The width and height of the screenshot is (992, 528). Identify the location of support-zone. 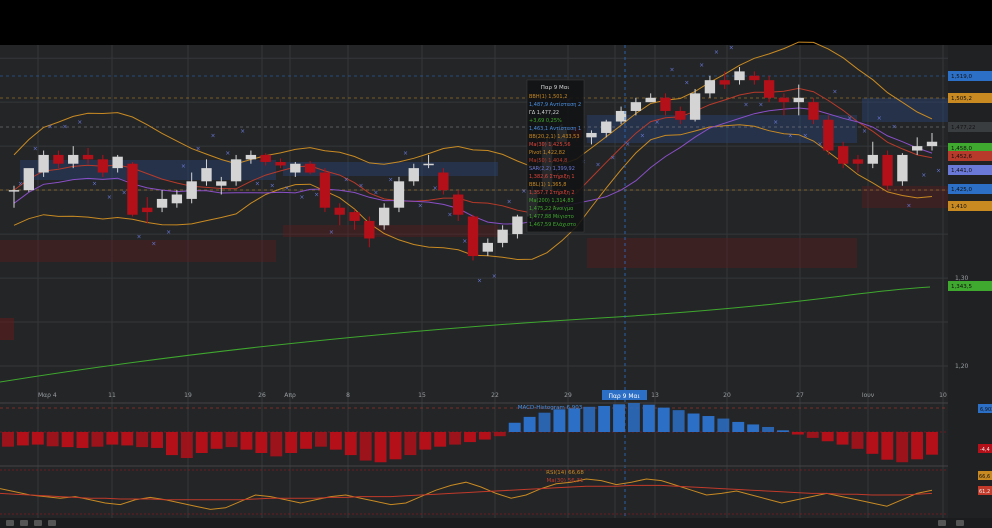
(905, 197).